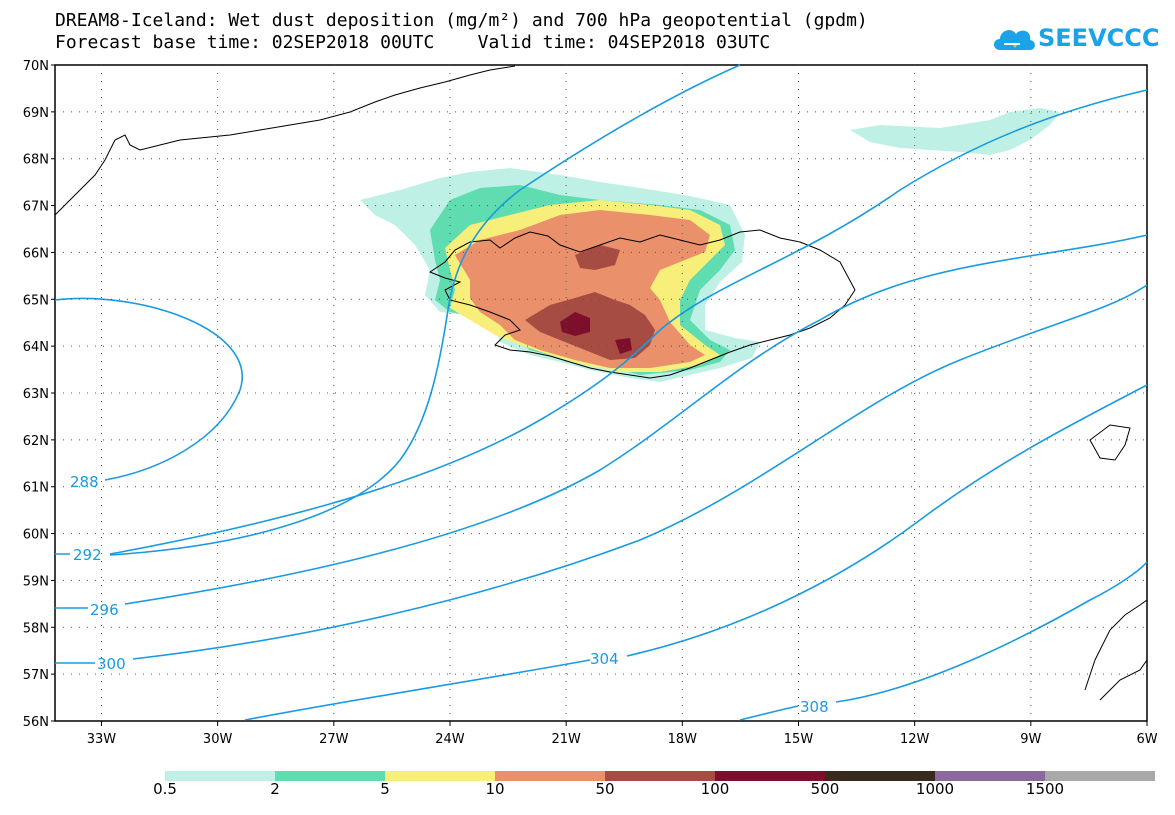  I want to click on lat-label: 67N, so click(36, 207).